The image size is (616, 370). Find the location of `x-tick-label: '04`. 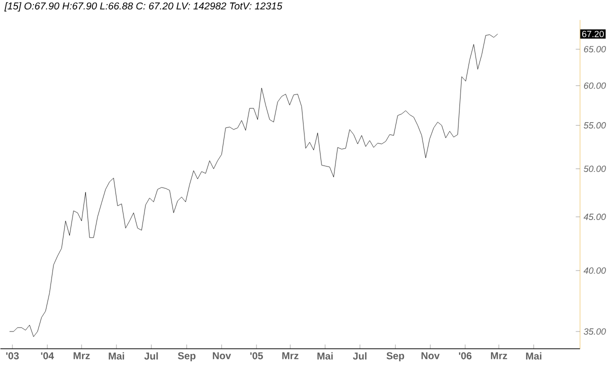

x-tick-label: '04 is located at coordinates (47, 356).